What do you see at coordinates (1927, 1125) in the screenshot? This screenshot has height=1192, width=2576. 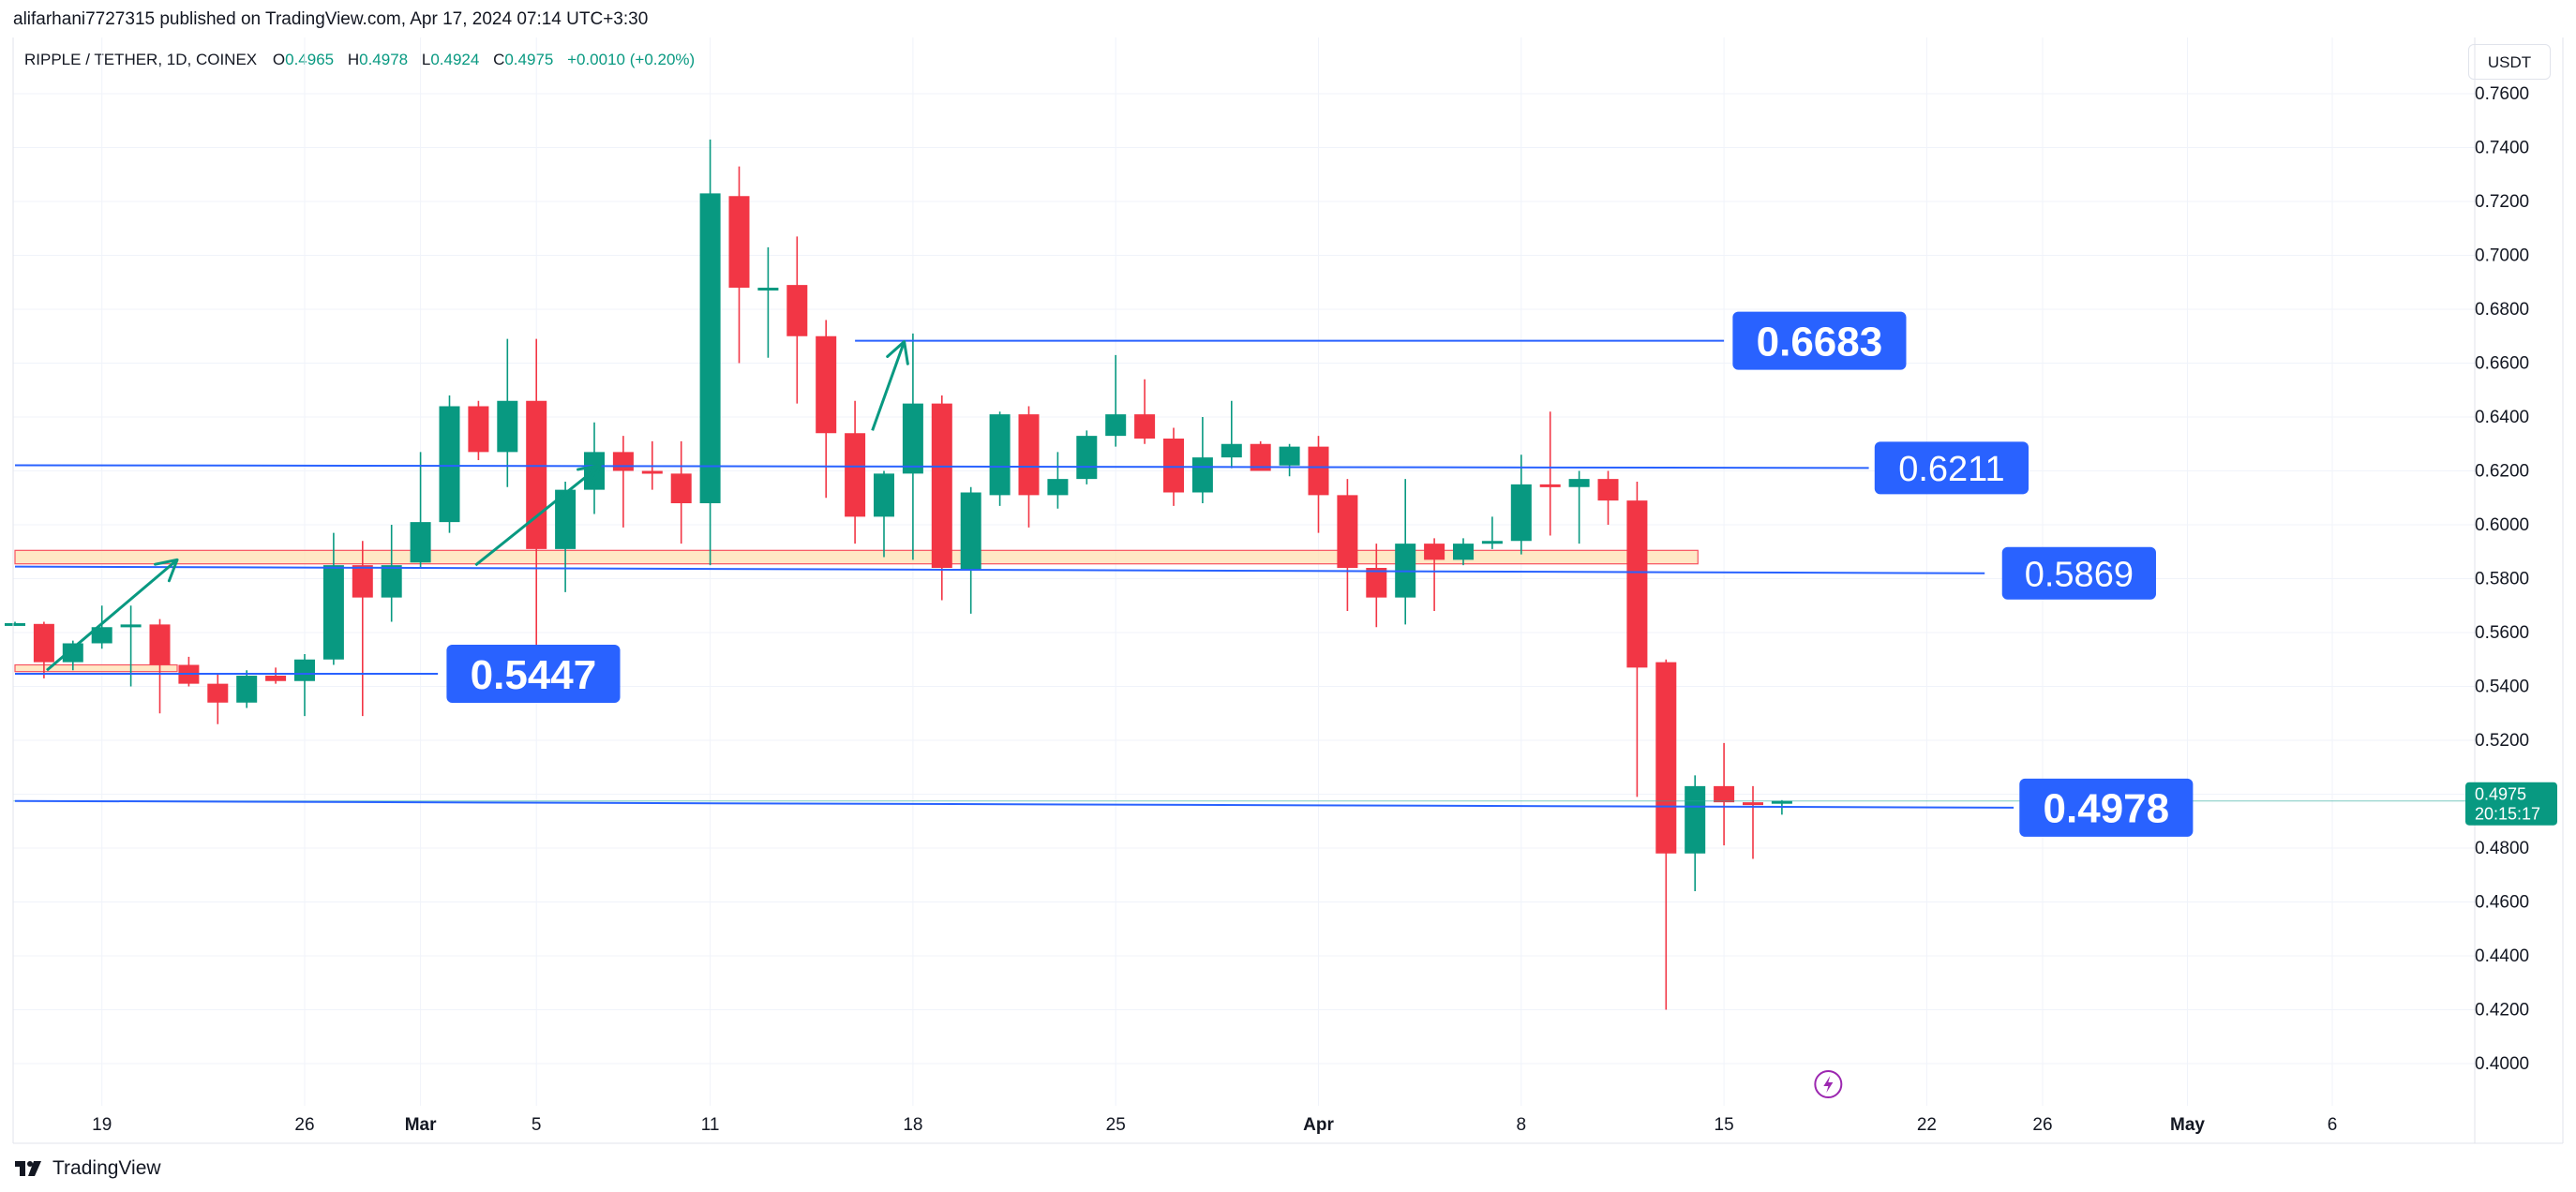 I see `x-tick-label: 22` at bounding box center [1927, 1125].